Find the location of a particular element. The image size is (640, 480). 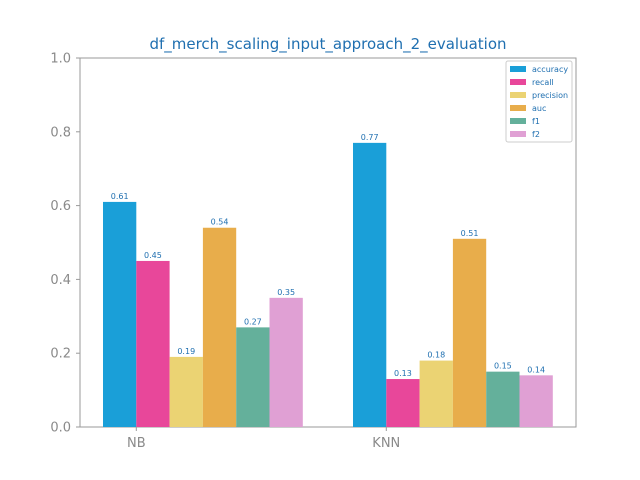

y-tick-label: 1.0 is located at coordinates (60, 59).